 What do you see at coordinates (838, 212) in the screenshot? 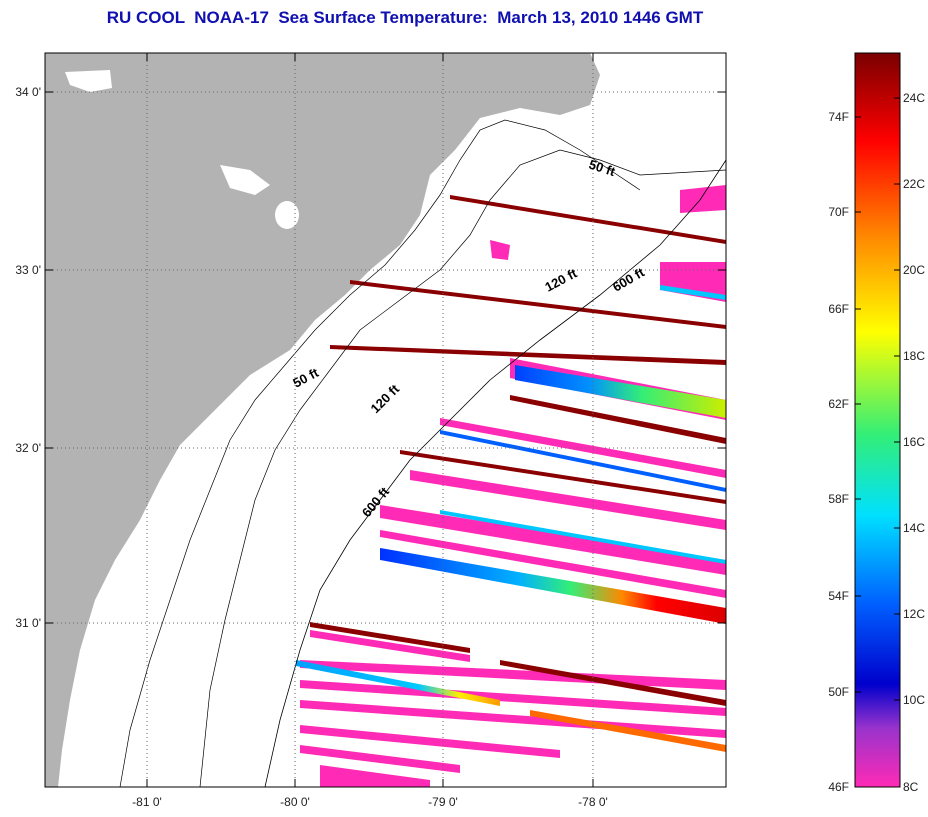
I see `colorbar-f-label: 70F` at bounding box center [838, 212].